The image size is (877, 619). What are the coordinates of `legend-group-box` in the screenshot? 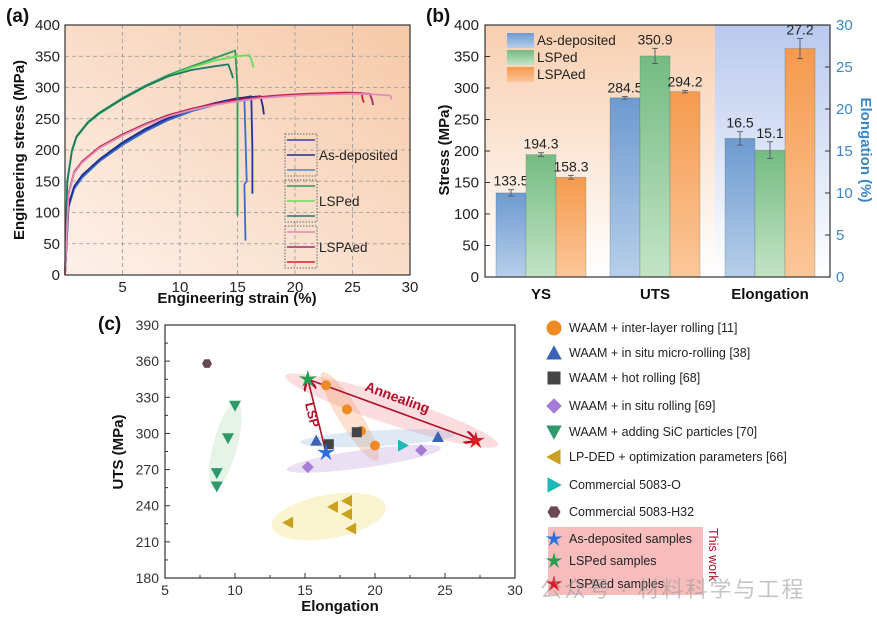 It's located at (301, 155).